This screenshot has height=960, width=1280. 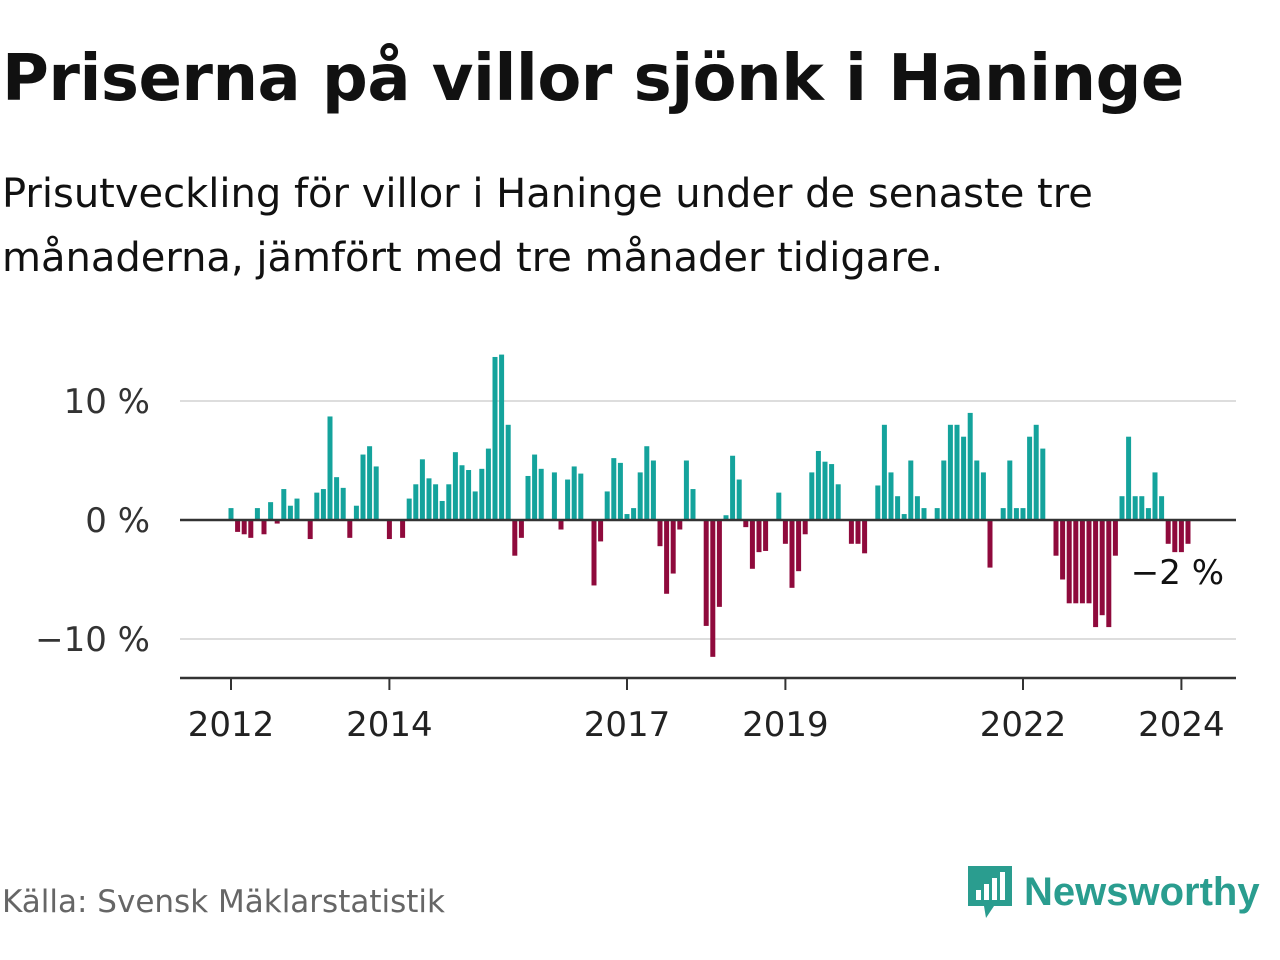 I want to click on x-tick-label: 2014, so click(x=389, y=725).